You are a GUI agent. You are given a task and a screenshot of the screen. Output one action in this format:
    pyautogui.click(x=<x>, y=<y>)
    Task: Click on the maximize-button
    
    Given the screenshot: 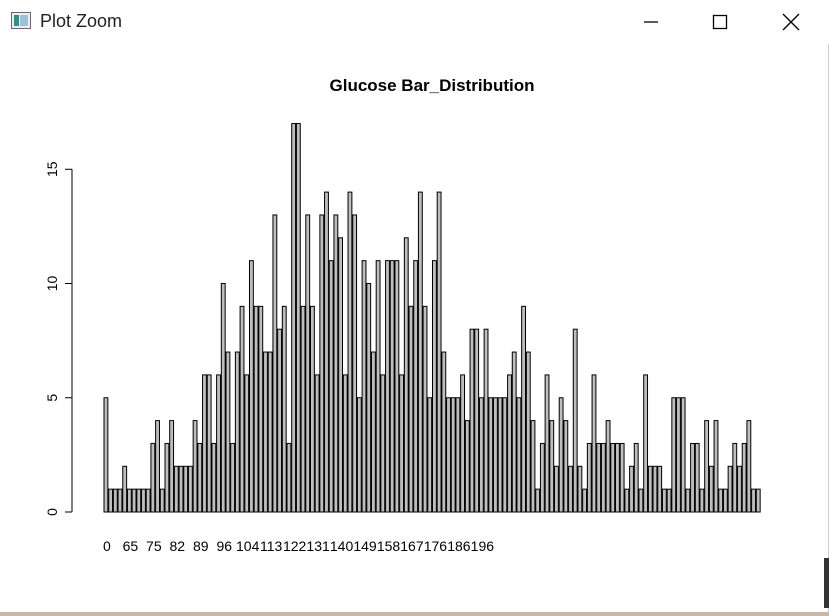 What is the action you would take?
    pyautogui.click(x=720, y=22)
    